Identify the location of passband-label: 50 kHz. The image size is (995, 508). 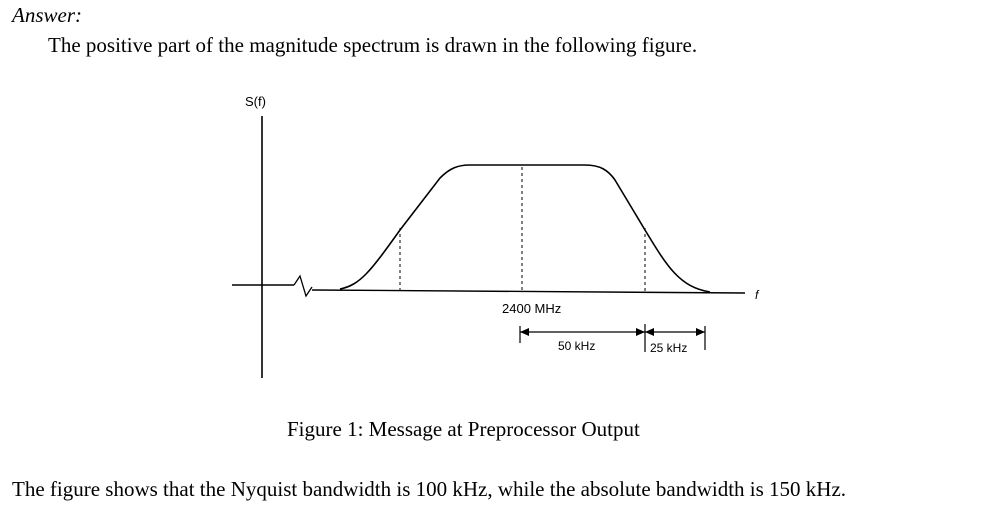
(576, 346).